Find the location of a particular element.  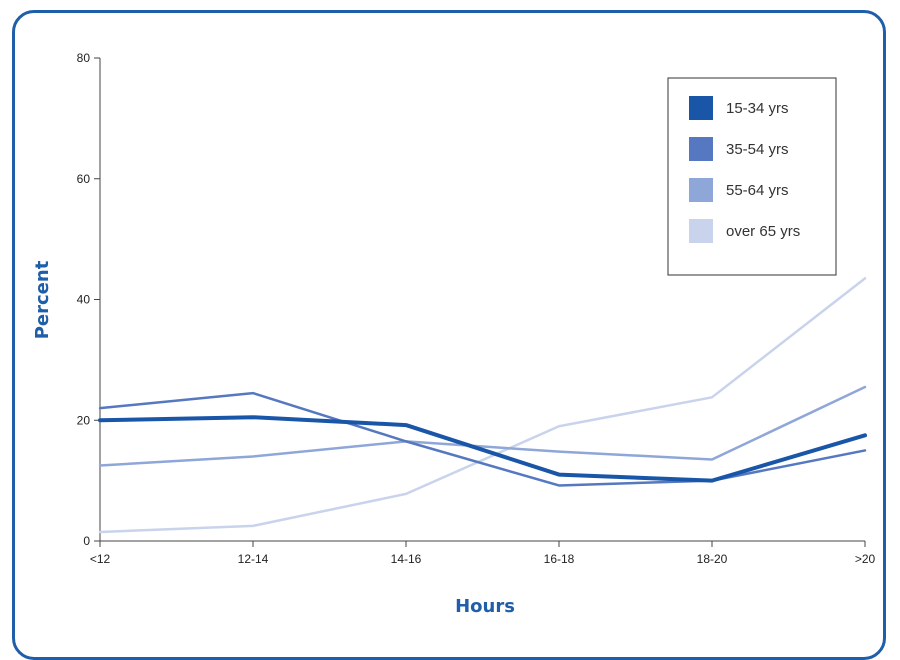

x-tick-label: 14-16 is located at coordinates (406, 559).